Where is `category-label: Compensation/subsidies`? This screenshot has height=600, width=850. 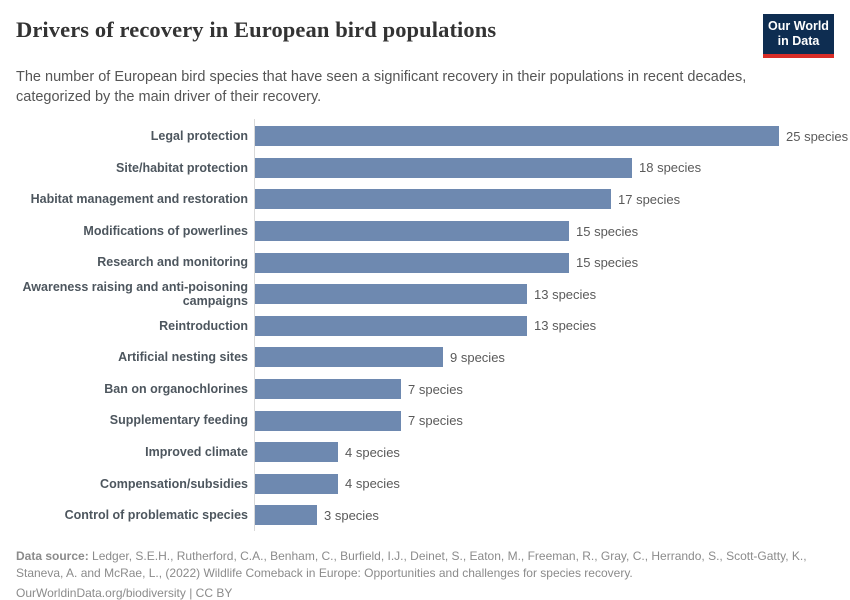
category-label: Compensation/subsidies is located at coordinates (174, 483).